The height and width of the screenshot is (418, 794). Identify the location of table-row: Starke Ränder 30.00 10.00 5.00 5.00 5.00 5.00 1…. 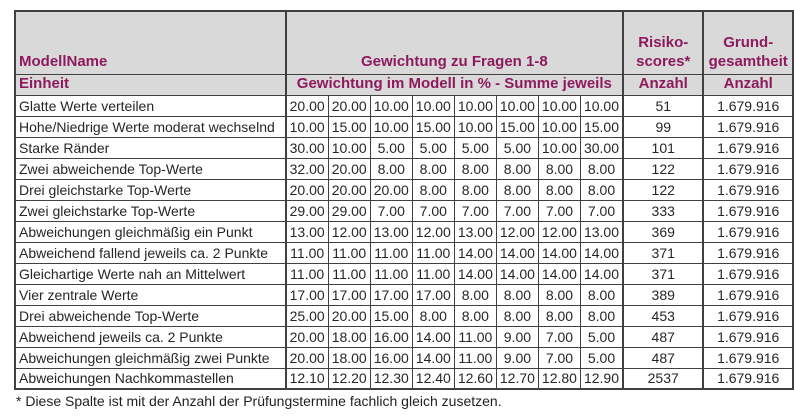
(404, 147).